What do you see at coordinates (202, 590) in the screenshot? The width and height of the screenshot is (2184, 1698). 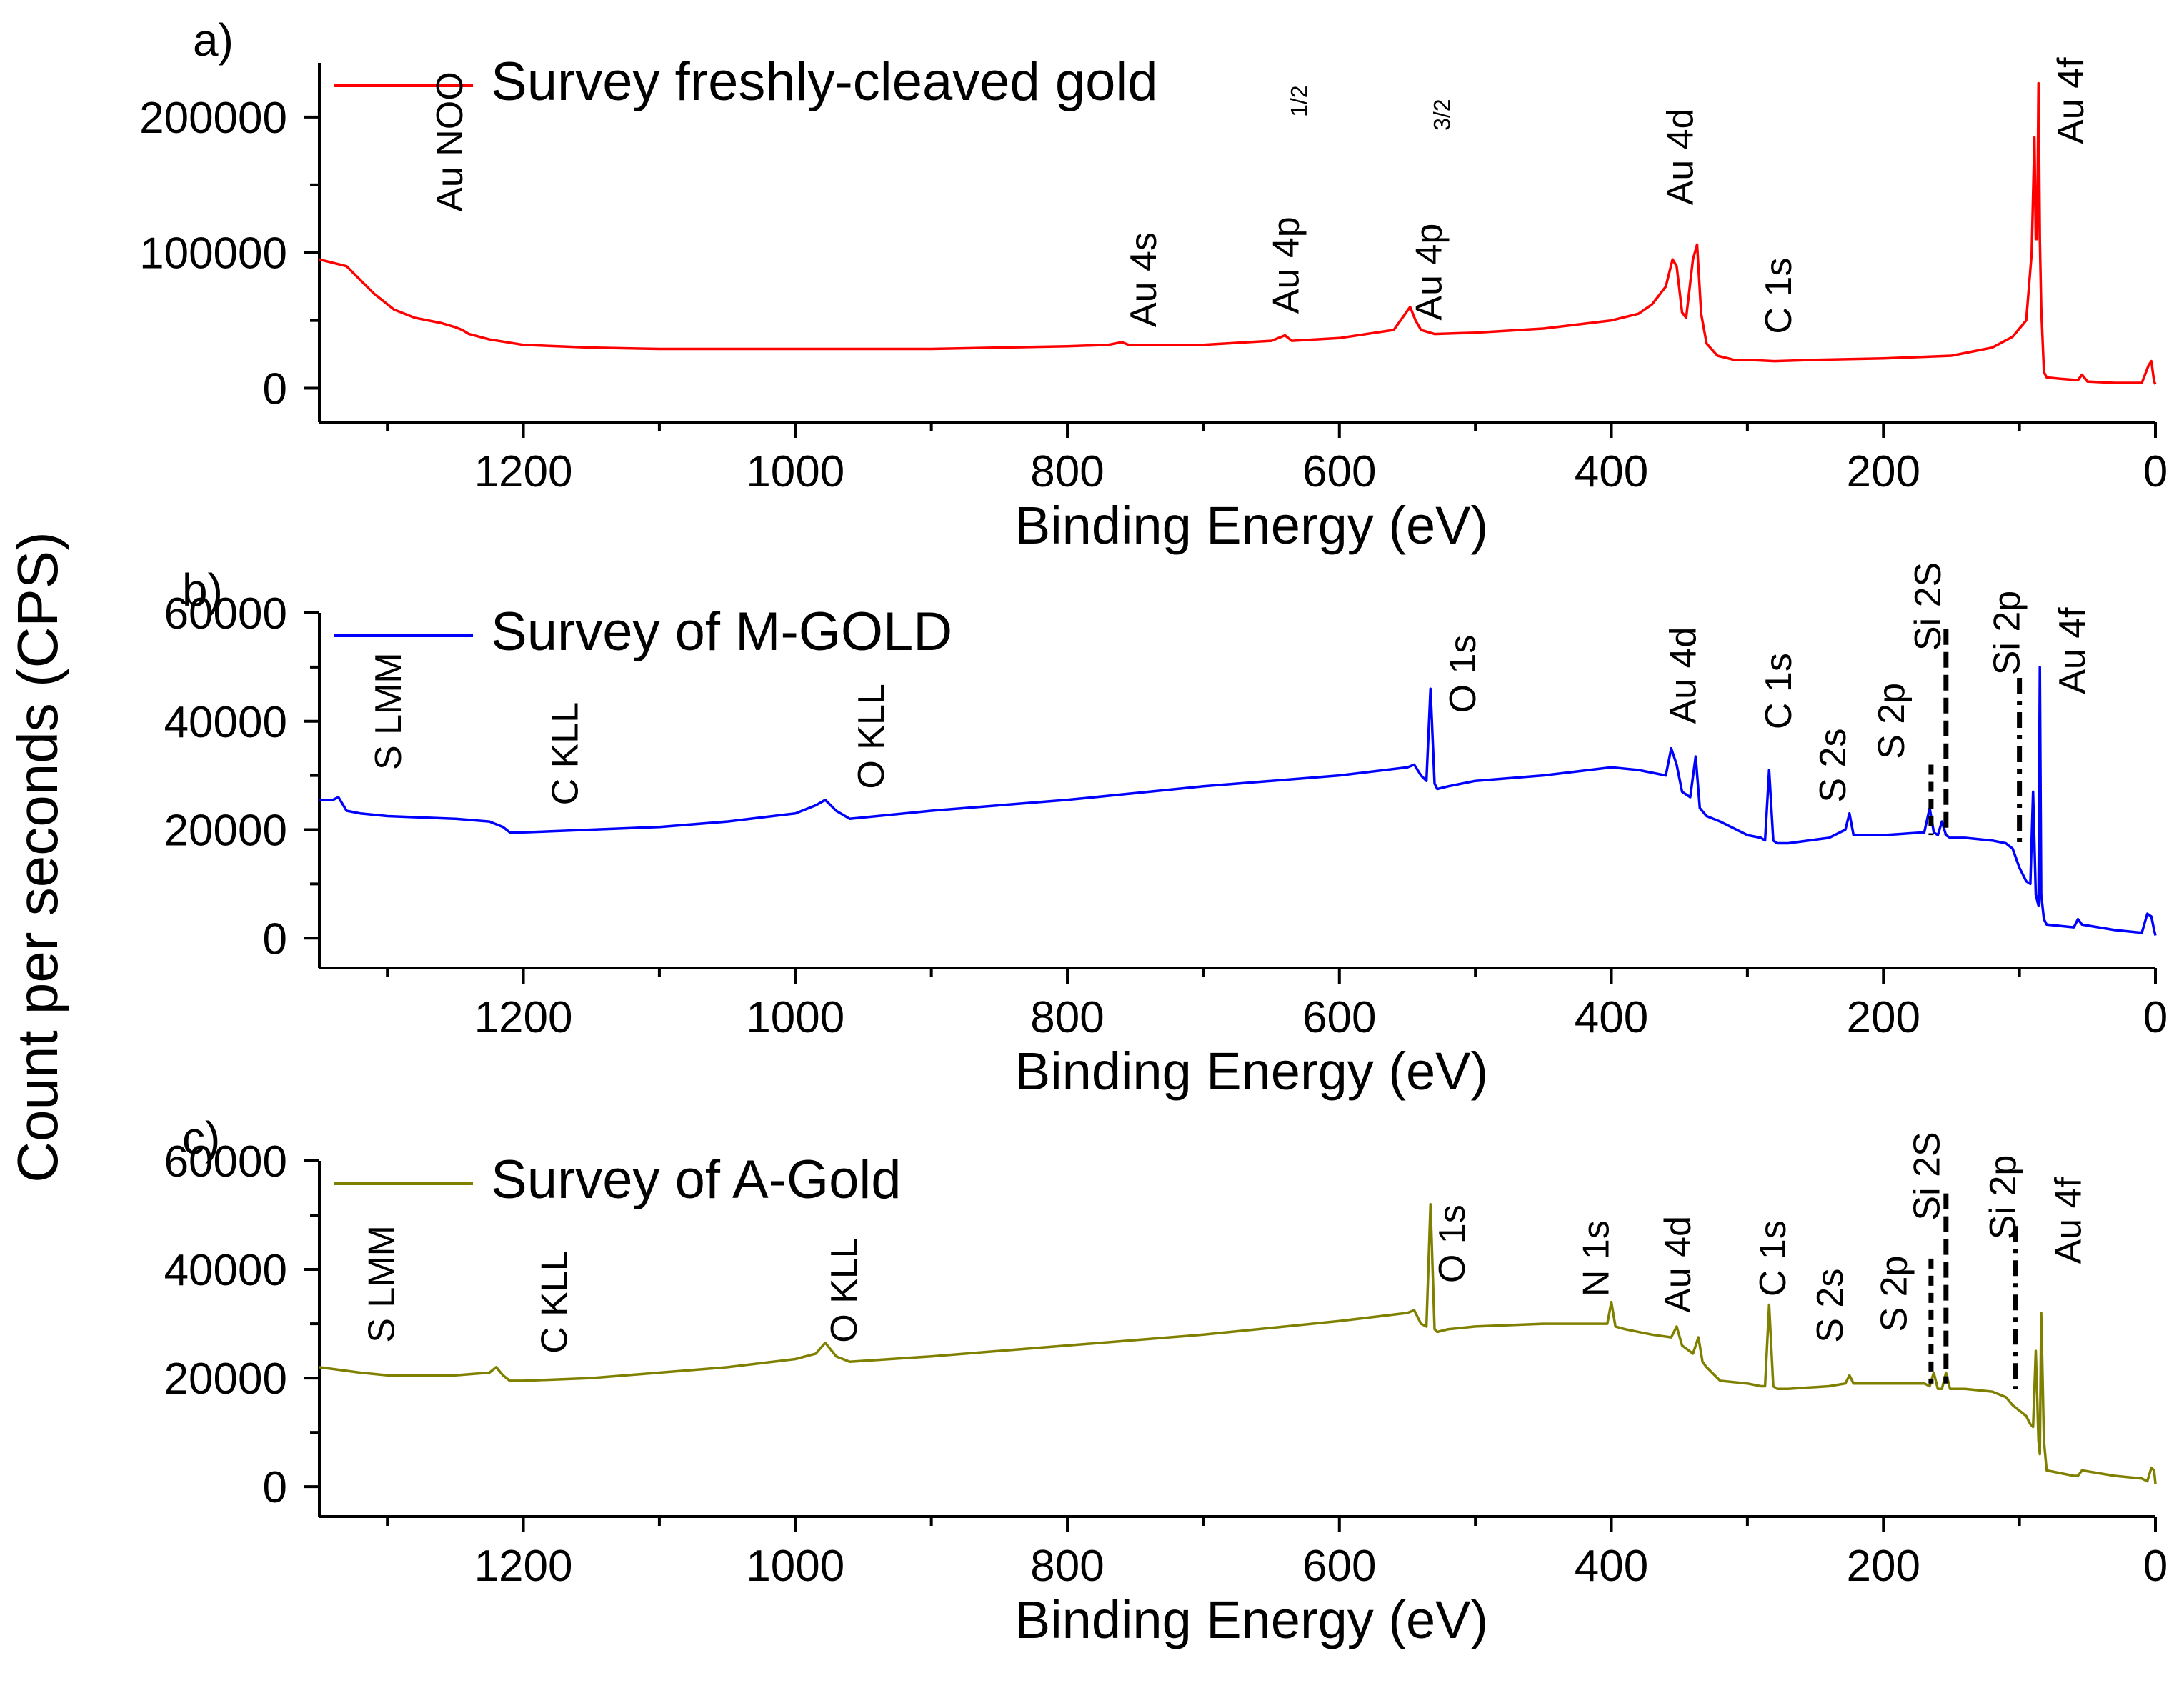 I see `panel-label: b)` at bounding box center [202, 590].